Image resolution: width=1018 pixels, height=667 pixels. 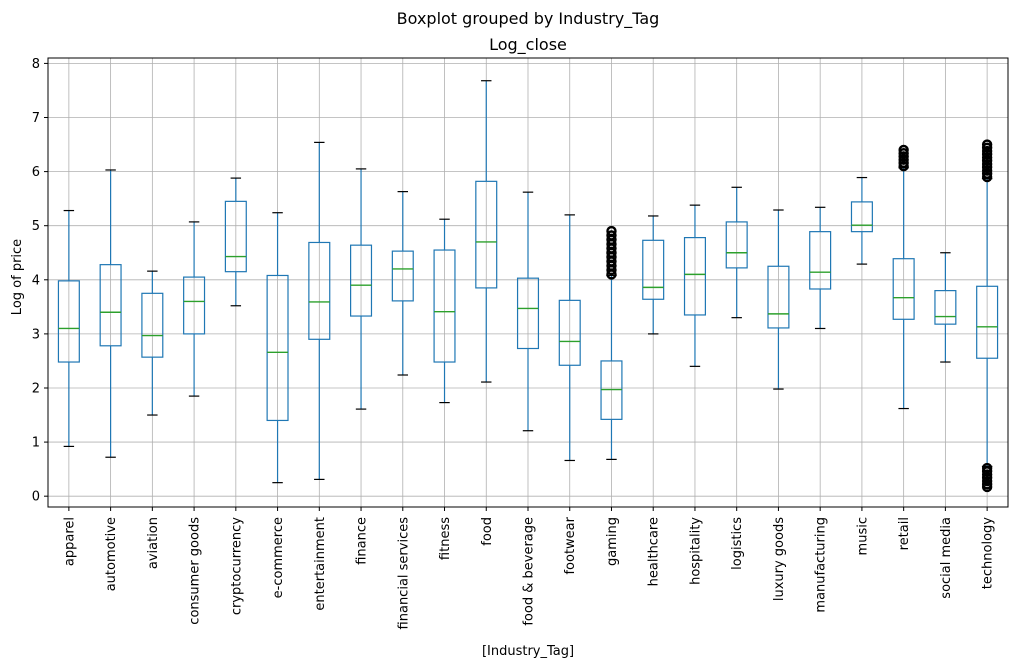 I want to click on box-group-technology, so click(x=987, y=316).